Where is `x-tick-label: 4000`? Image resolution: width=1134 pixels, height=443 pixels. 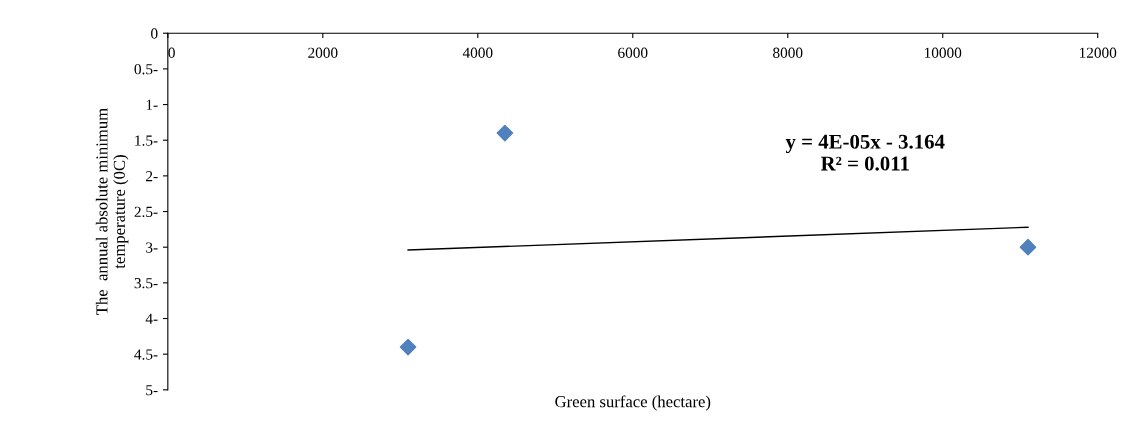
x-tick-label: 4000 is located at coordinates (477, 52).